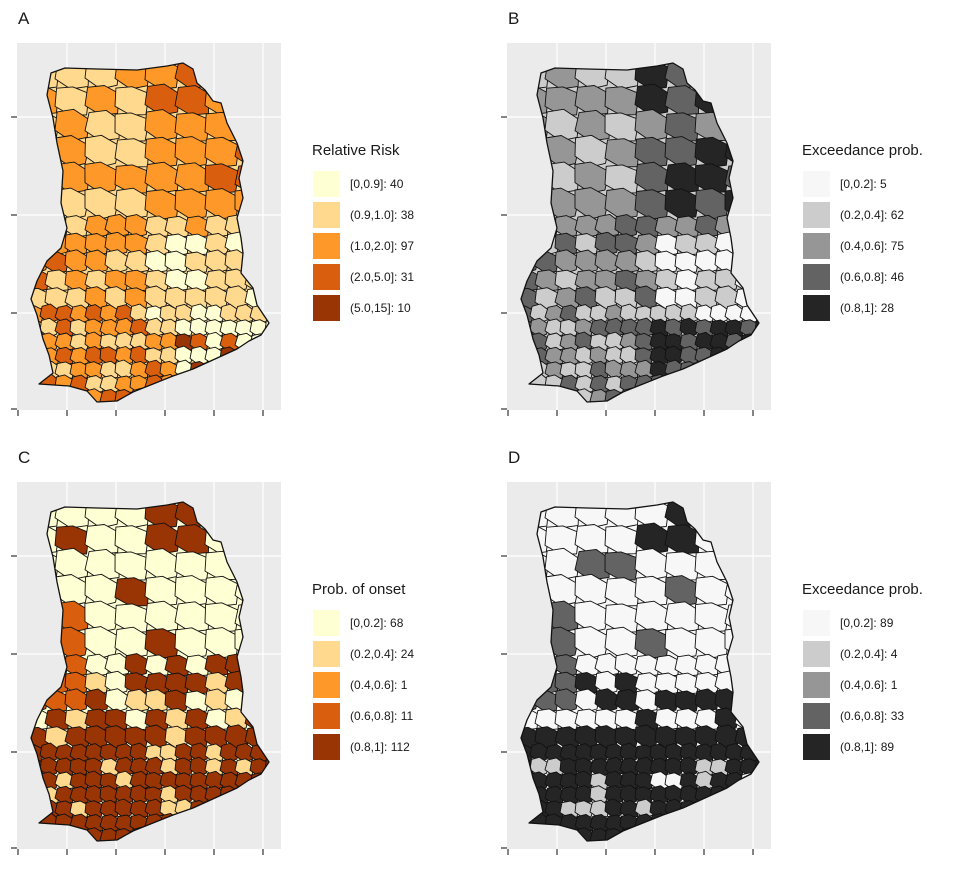 Image resolution: width=957 pixels, height=878 pixels. I want to click on legend-label: (0.6,0.8]: 33, so click(872, 715).